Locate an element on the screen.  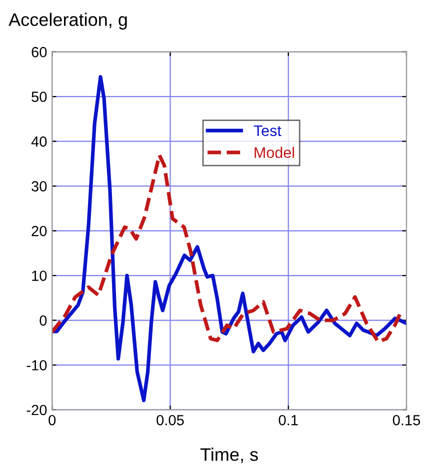
y-tick-label: -20 is located at coordinates (36, 410).